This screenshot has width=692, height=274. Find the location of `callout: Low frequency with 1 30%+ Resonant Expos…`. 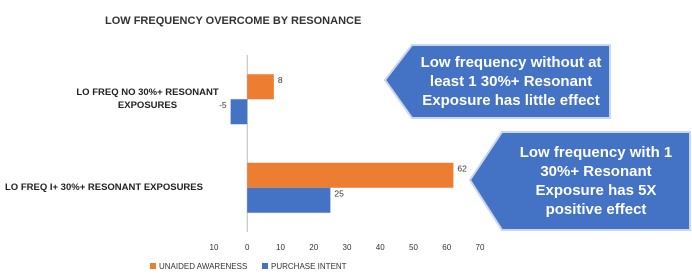

callout: Low frequency with 1 30%+ Resonant Expos… is located at coordinates (596, 181).